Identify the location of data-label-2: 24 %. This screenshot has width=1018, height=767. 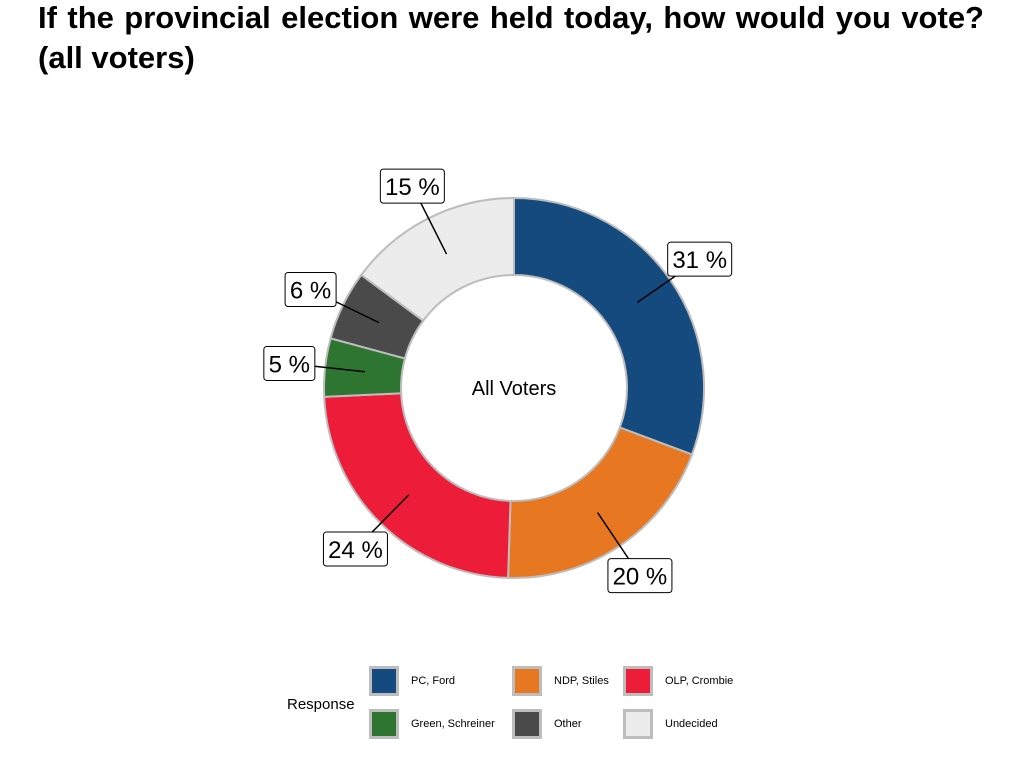
(355, 550).